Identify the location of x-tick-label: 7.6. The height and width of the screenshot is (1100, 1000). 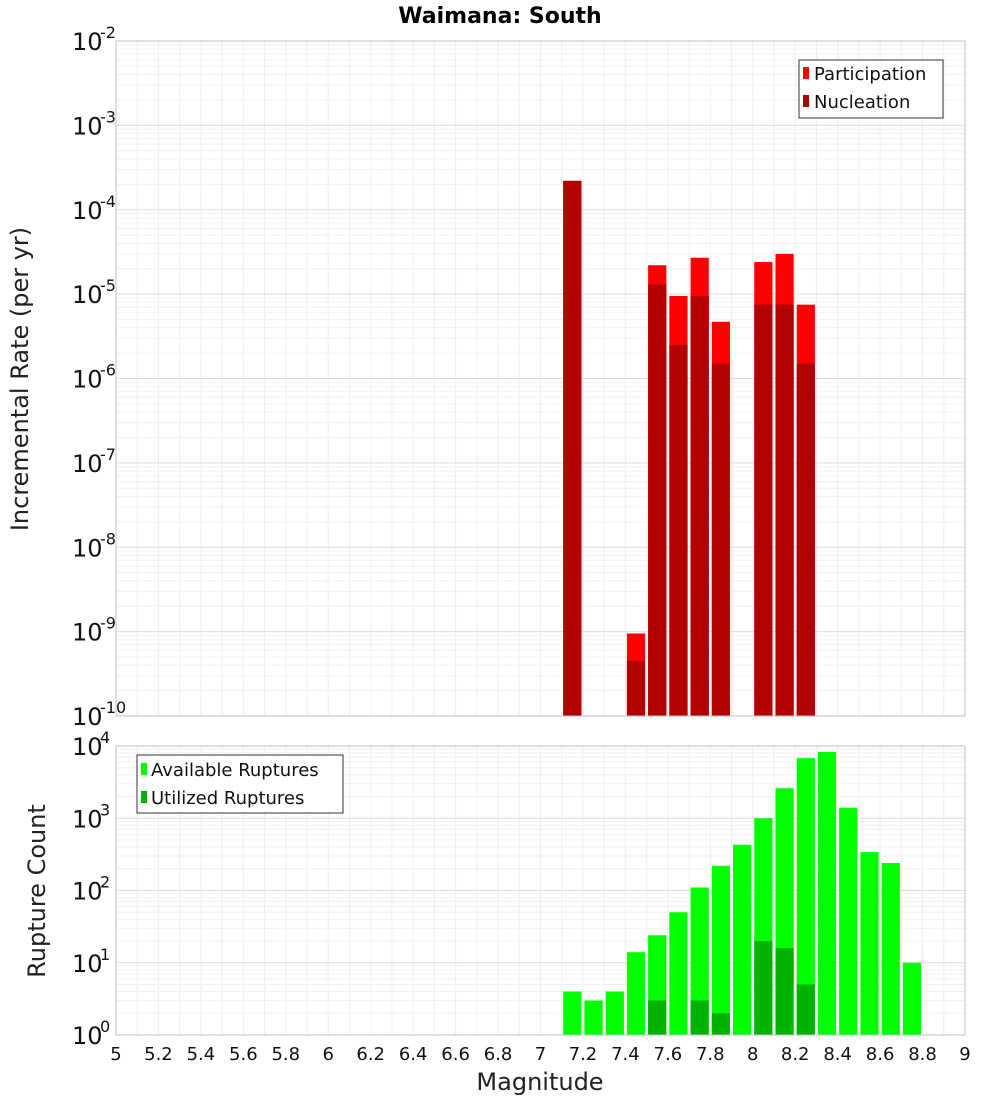
(668, 1054).